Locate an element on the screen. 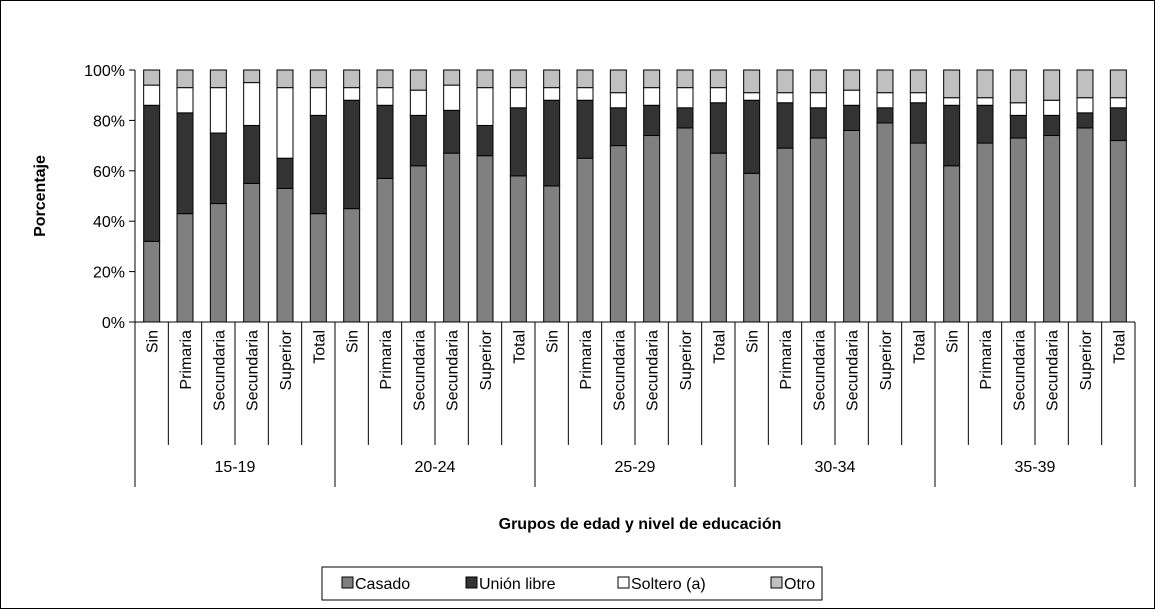 The width and height of the screenshot is (1155, 614). y-tick-label: 60% is located at coordinates (109, 172).